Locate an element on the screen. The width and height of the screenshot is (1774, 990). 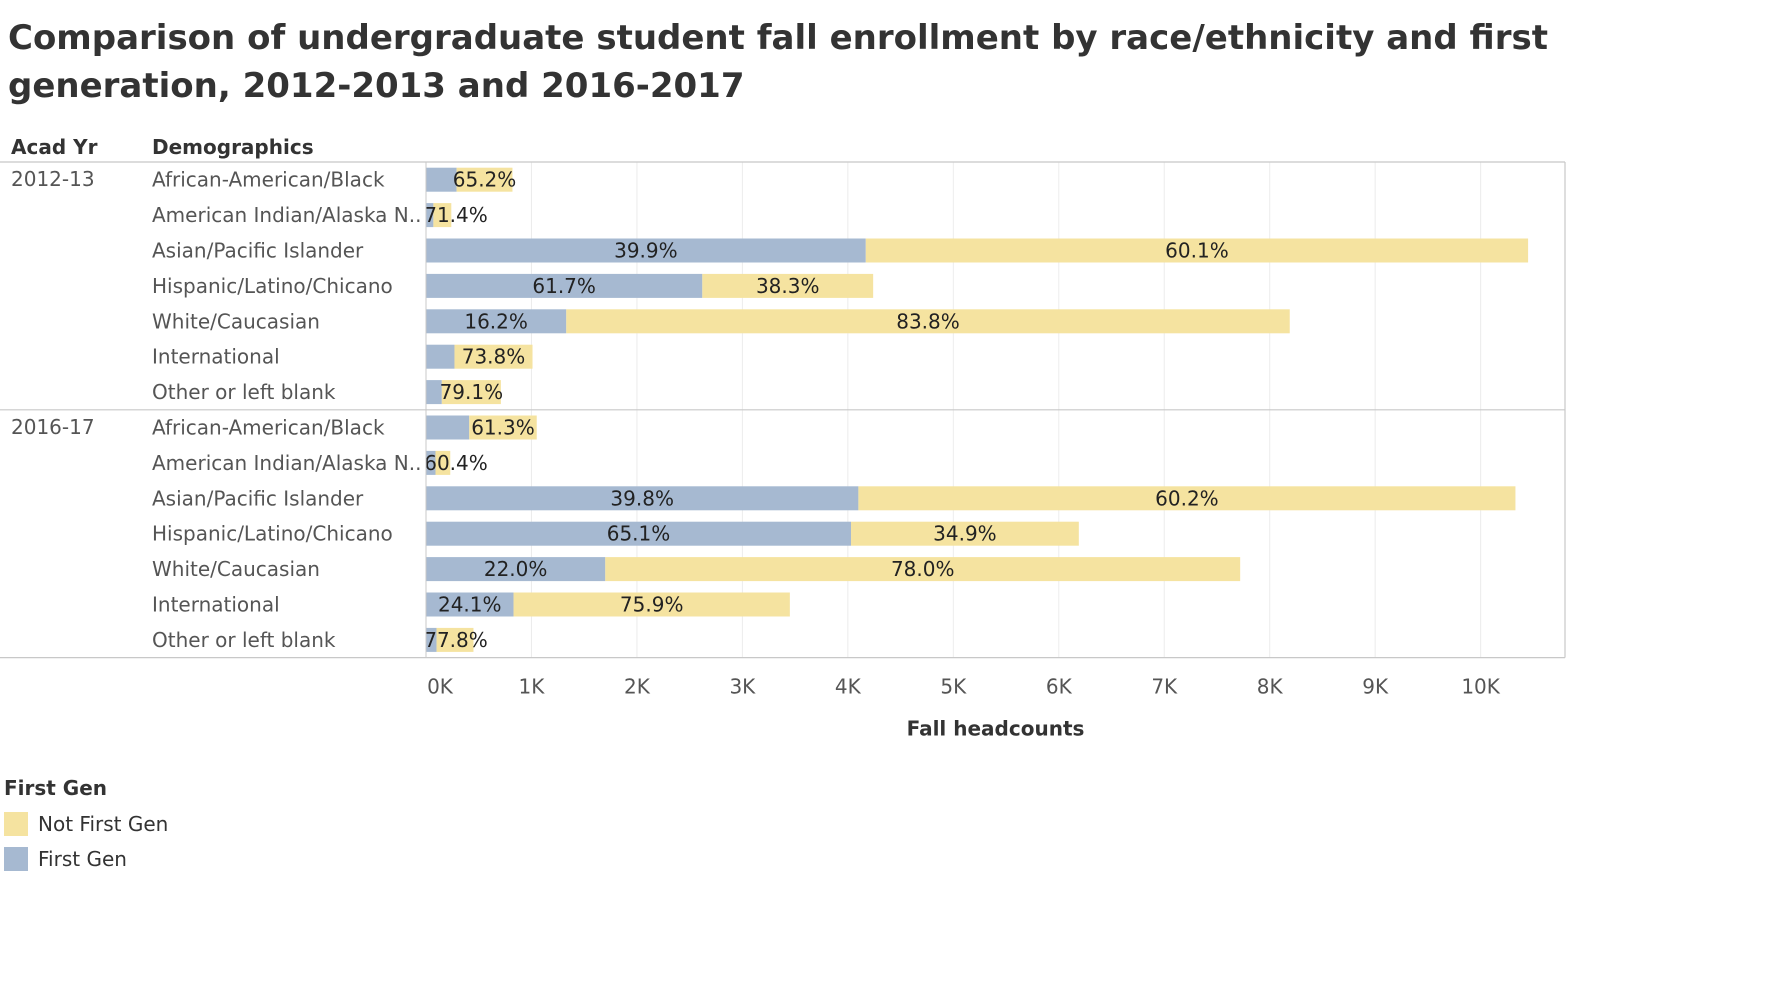
data-label-not-first-gen: 60.2% is located at coordinates (1187, 498).